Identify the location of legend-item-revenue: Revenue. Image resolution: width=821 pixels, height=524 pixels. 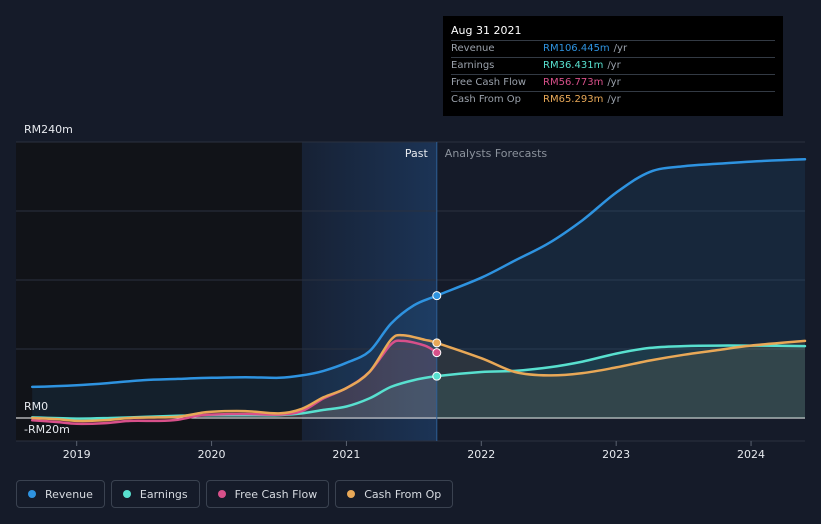
(60, 494).